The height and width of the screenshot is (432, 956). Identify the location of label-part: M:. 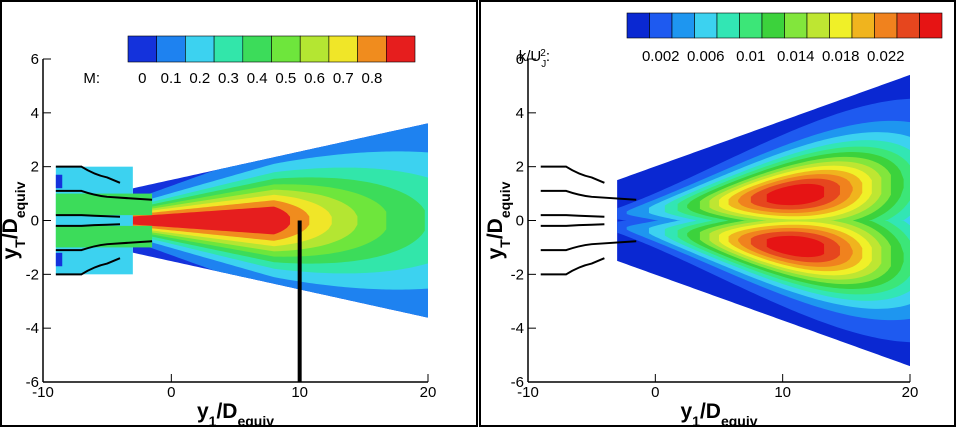
(91, 78).